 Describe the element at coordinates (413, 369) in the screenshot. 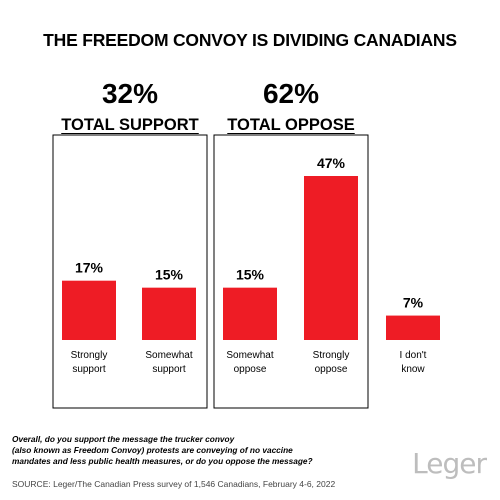

I see `category-label: know` at that location.